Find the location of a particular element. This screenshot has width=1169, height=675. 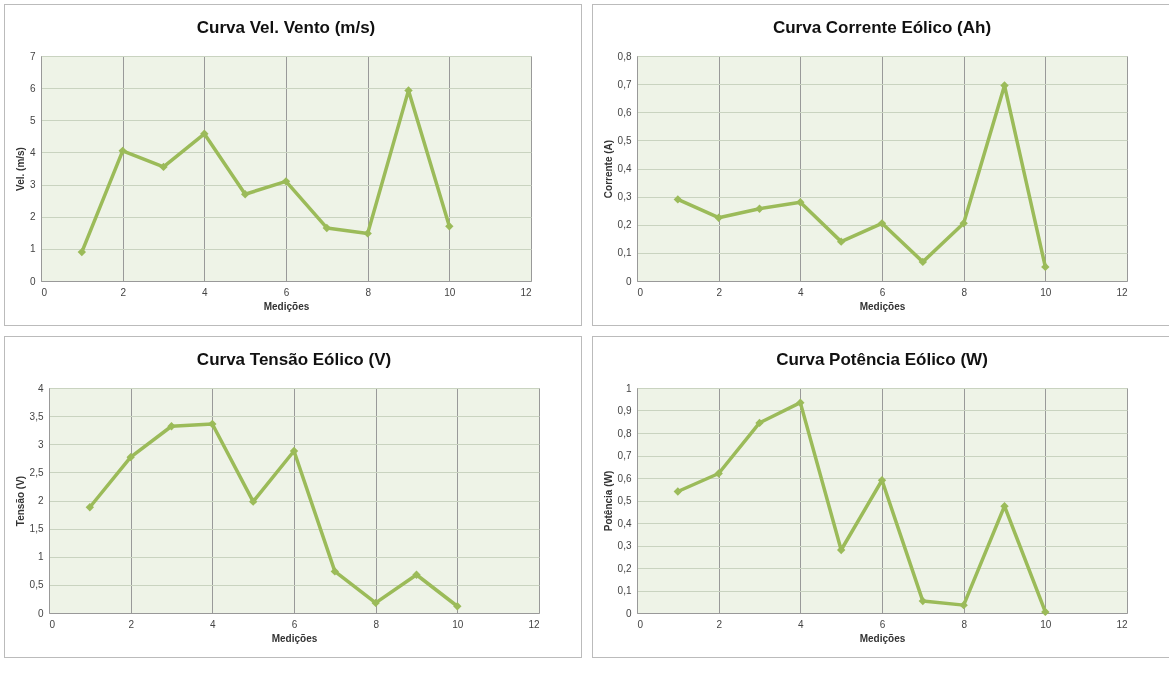

y-tick-label: 5 is located at coordinates (32, 120).